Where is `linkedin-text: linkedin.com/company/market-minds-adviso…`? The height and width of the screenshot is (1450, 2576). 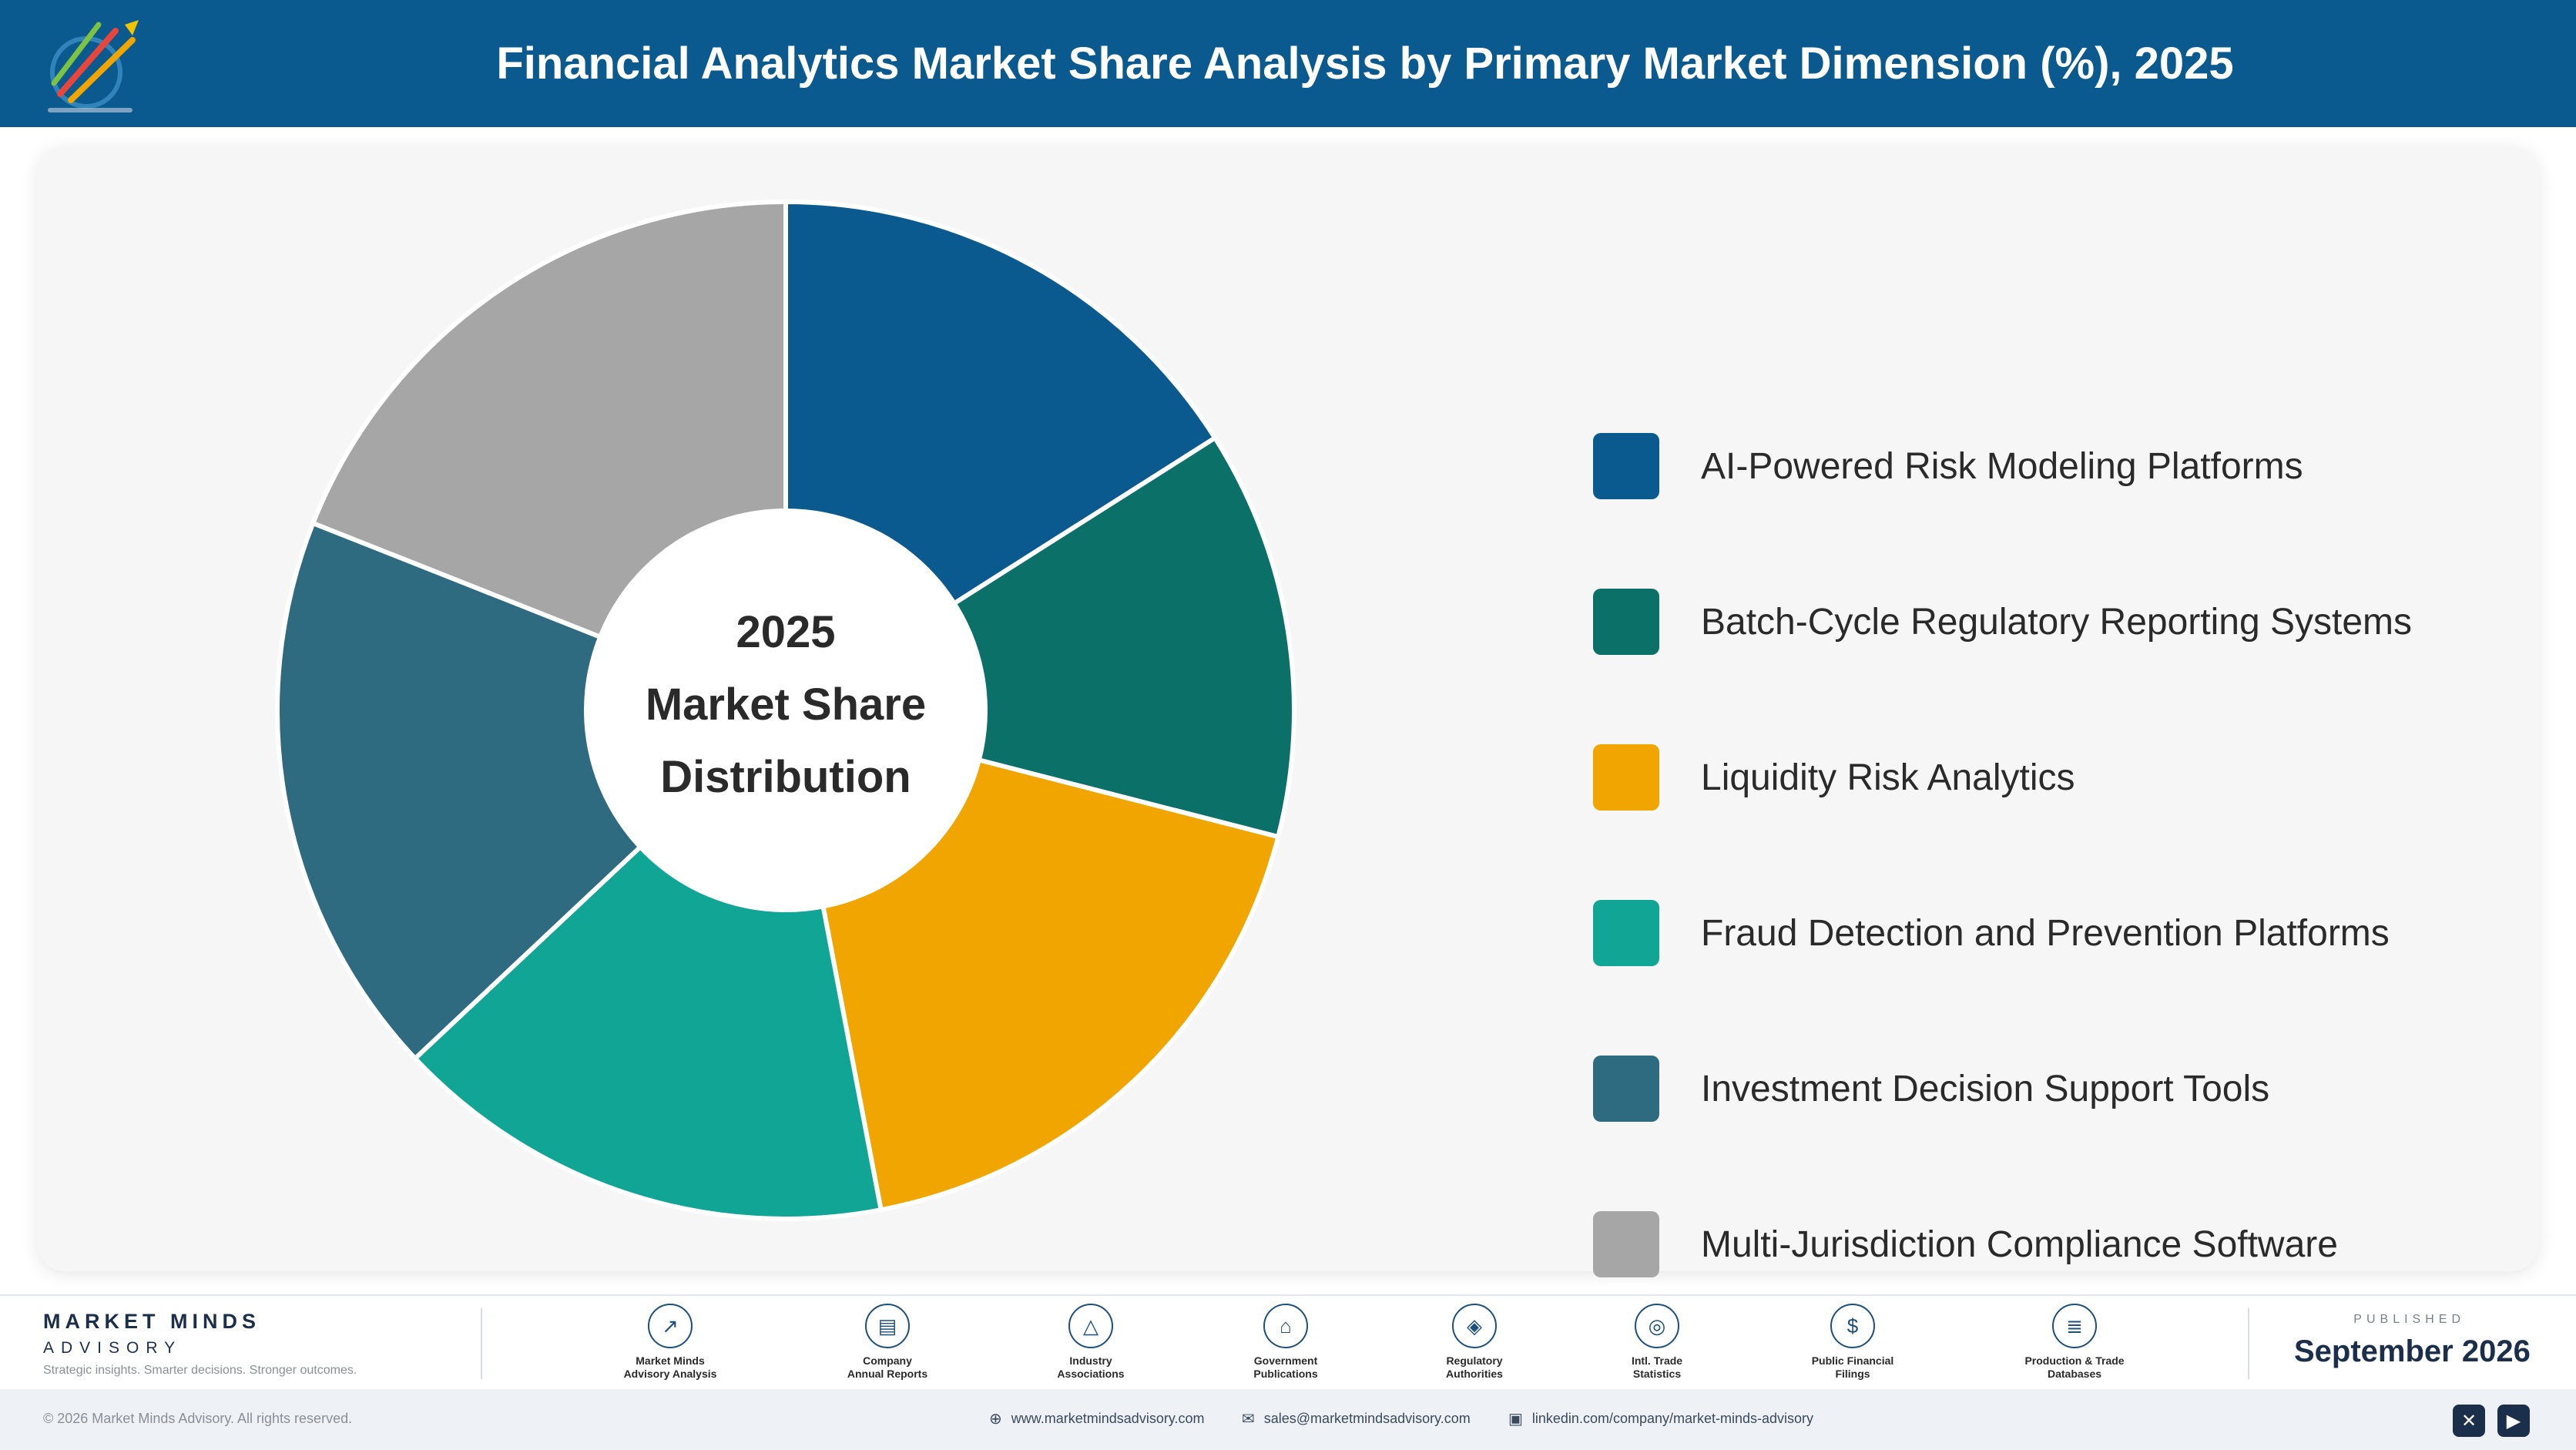 linkedin-text: linkedin.com/company/market-minds-adviso… is located at coordinates (1672, 1418).